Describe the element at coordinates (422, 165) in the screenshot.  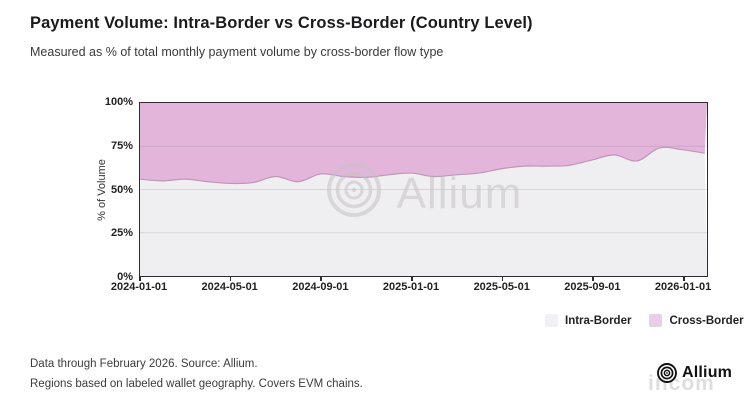
I see `series-boundary-line` at that location.